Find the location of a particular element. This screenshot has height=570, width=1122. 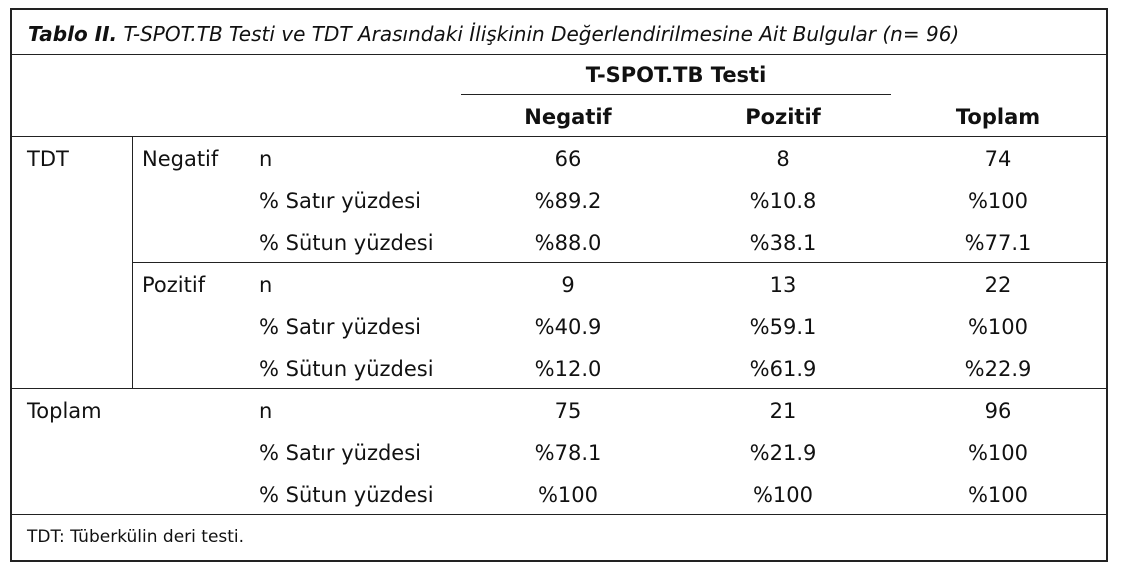

cell-negatif: %78.1 is located at coordinates (568, 453).